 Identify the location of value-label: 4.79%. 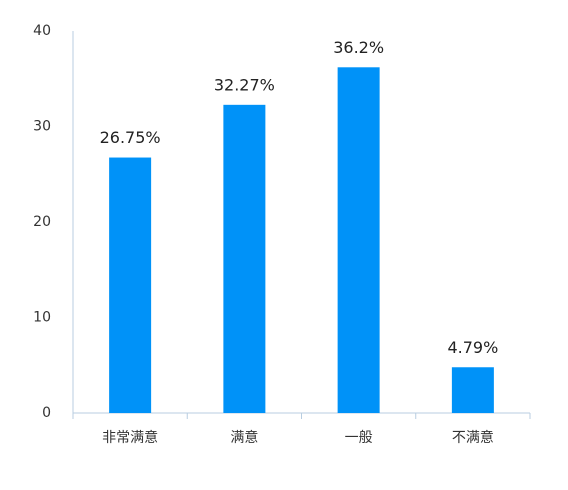
(472, 347).